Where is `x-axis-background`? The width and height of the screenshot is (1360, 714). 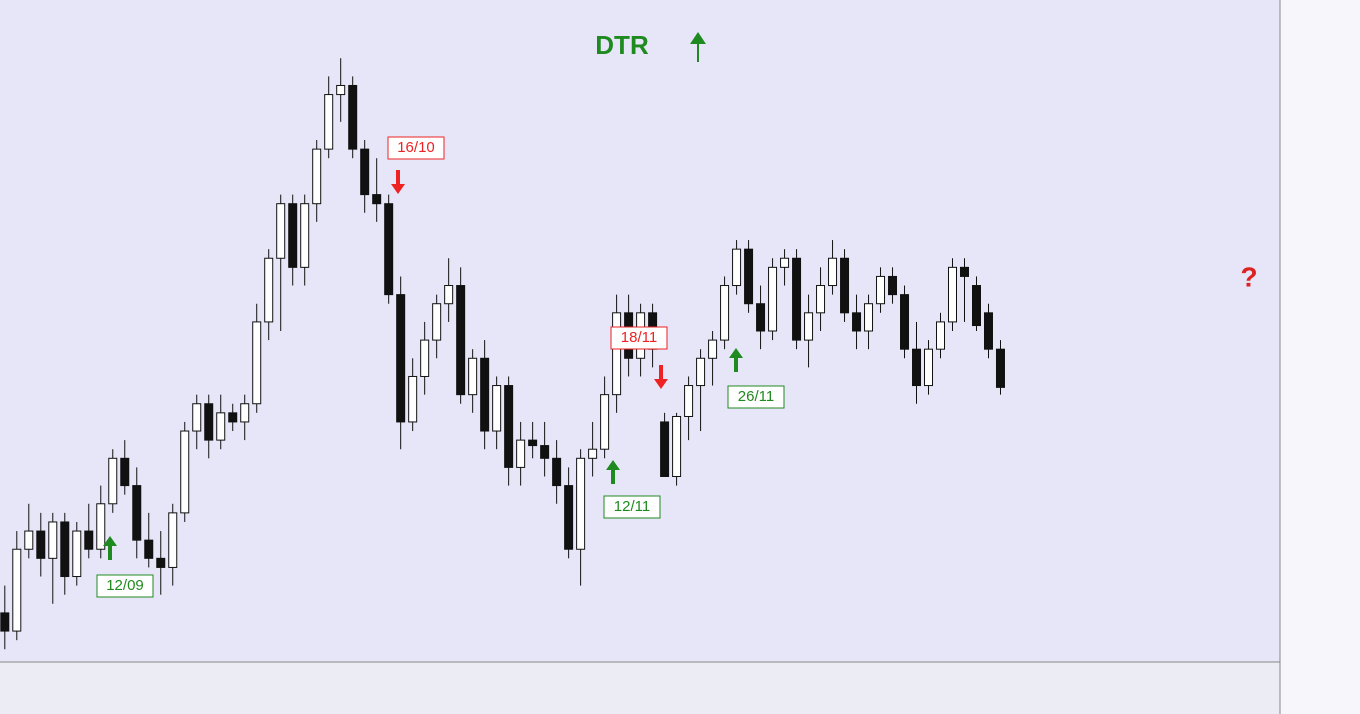
x-axis-background is located at coordinates (640, 688).